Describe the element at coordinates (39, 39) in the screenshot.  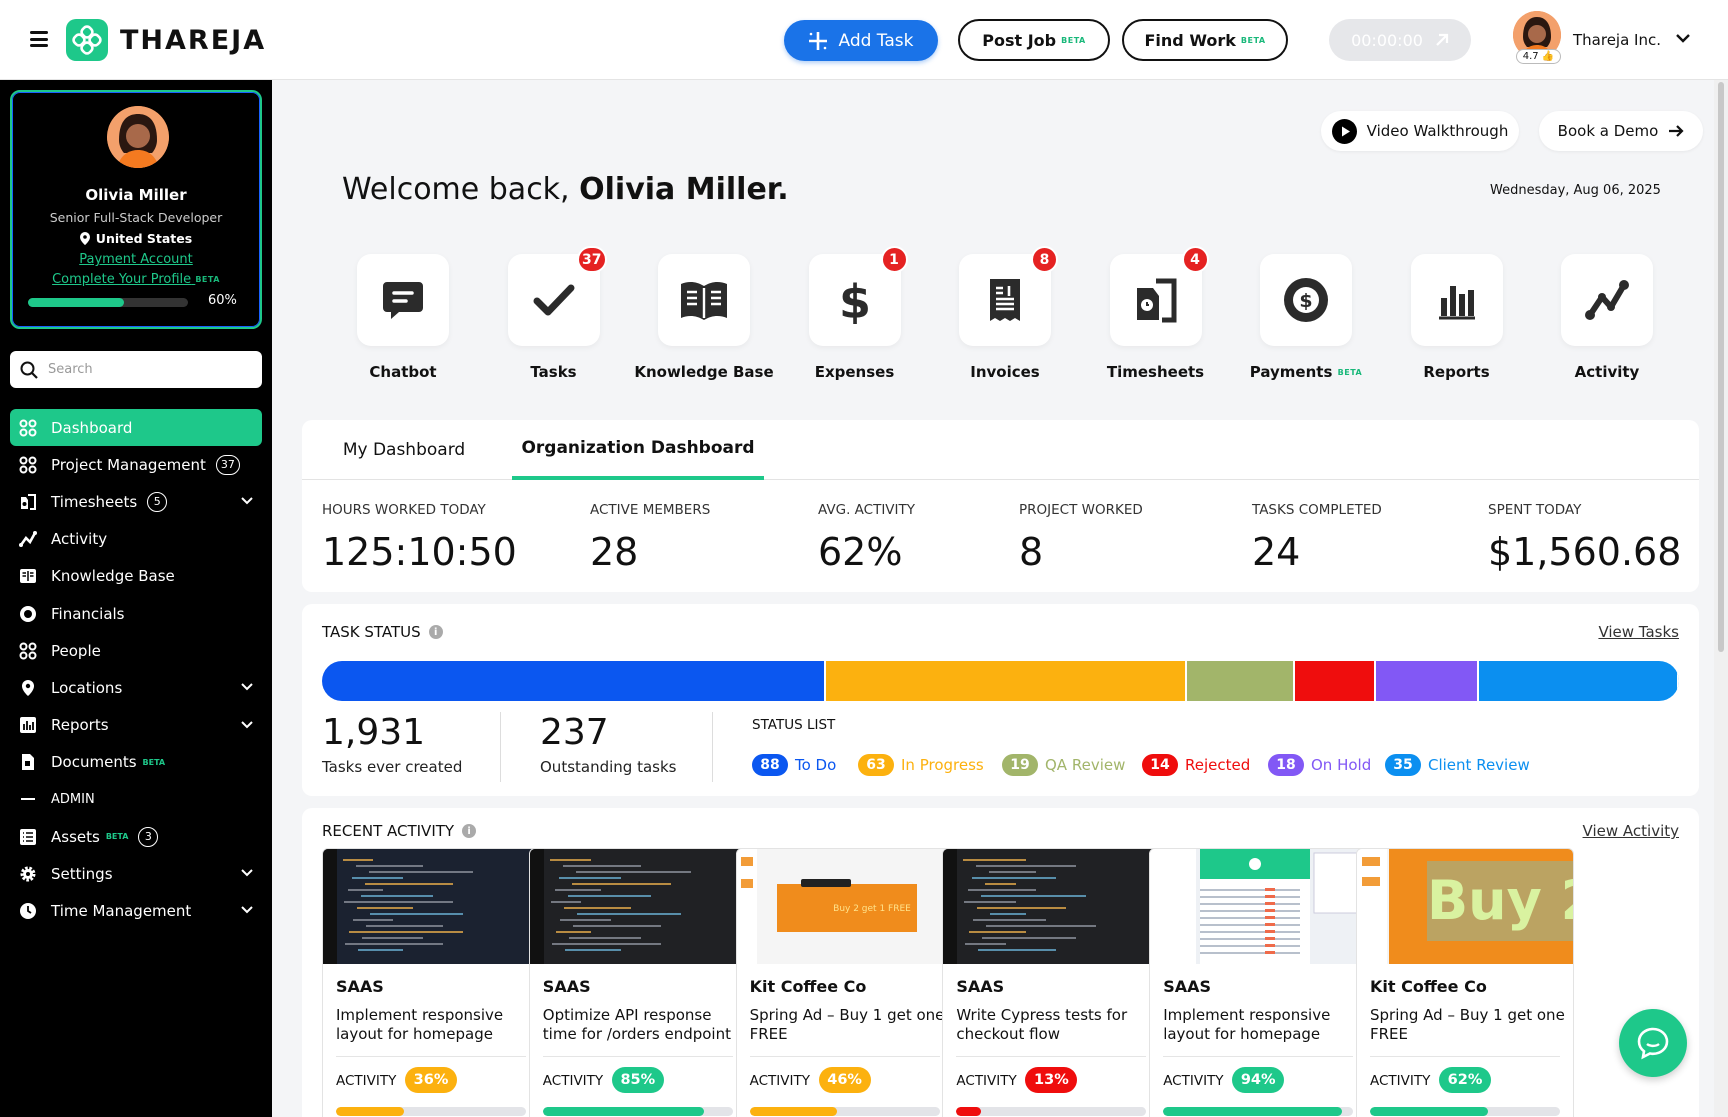
I see `menu-icon` at that location.